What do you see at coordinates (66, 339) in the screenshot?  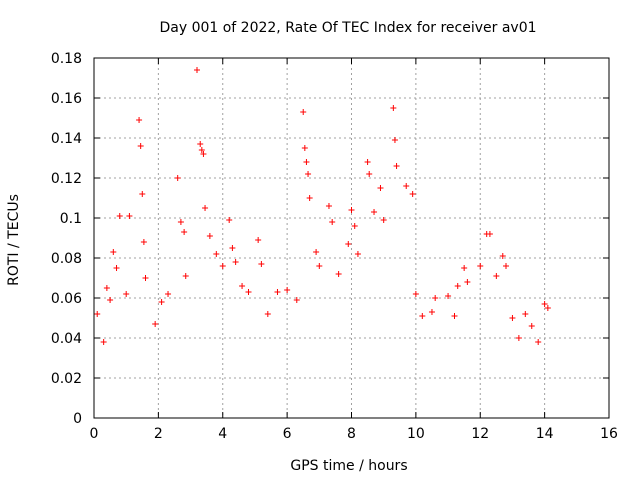 I see `y-tick-label: 0.04` at bounding box center [66, 339].